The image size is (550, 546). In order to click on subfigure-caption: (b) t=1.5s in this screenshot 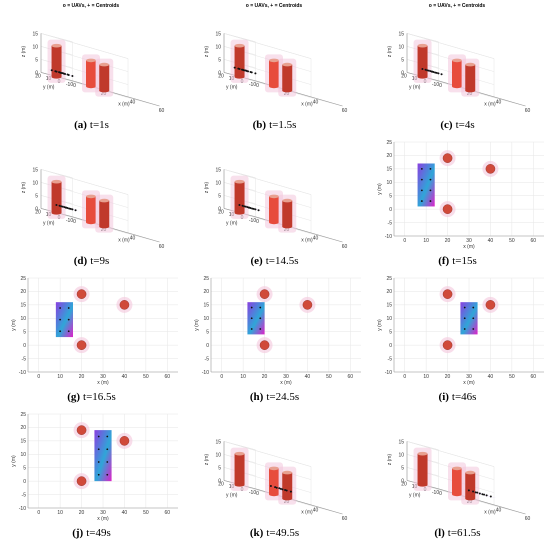, I will do `click(274, 125)`.